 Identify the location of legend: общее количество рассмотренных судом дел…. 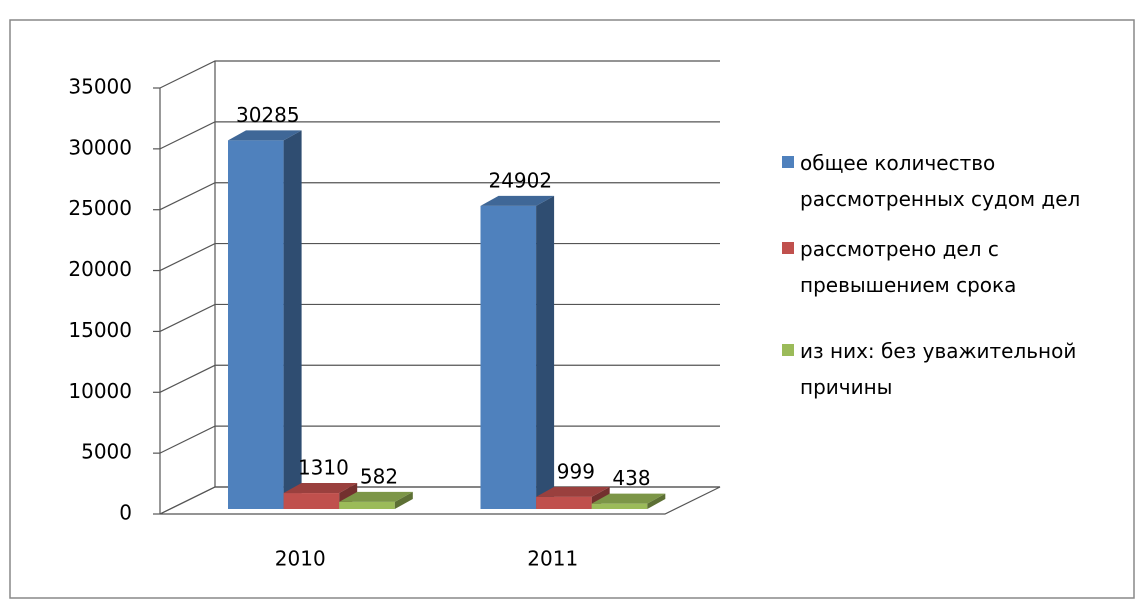
(945, 275).